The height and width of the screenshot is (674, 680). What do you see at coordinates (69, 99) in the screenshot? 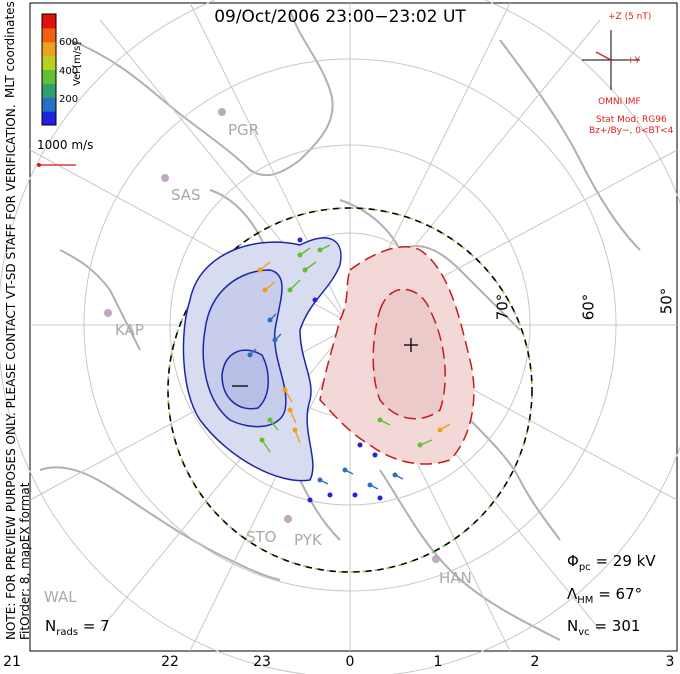
I see `colorbar-tick-200: 200` at bounding box center [69, 99].